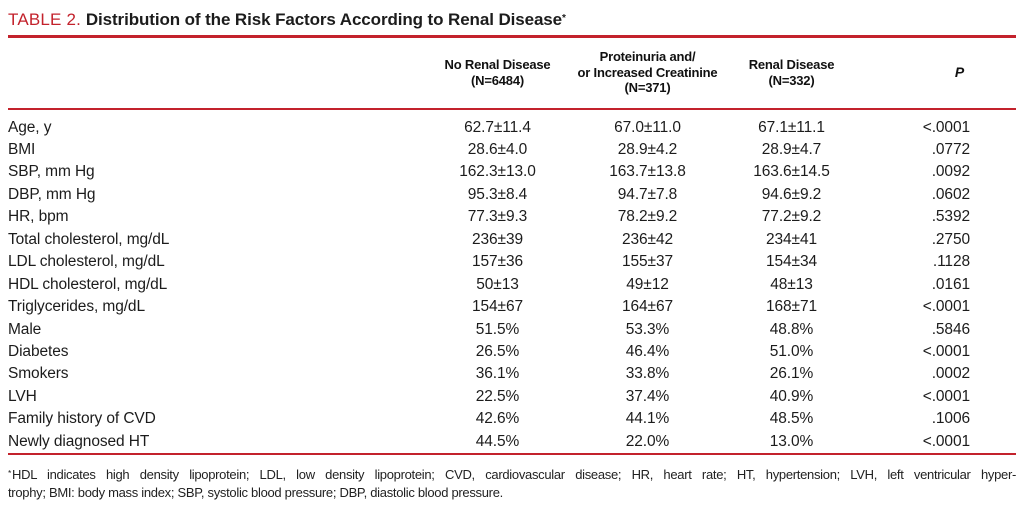  What do you see at coordinates (959, 71) in the screenshot?
I see `column-header-line: P` at bounding box center [959, 71].